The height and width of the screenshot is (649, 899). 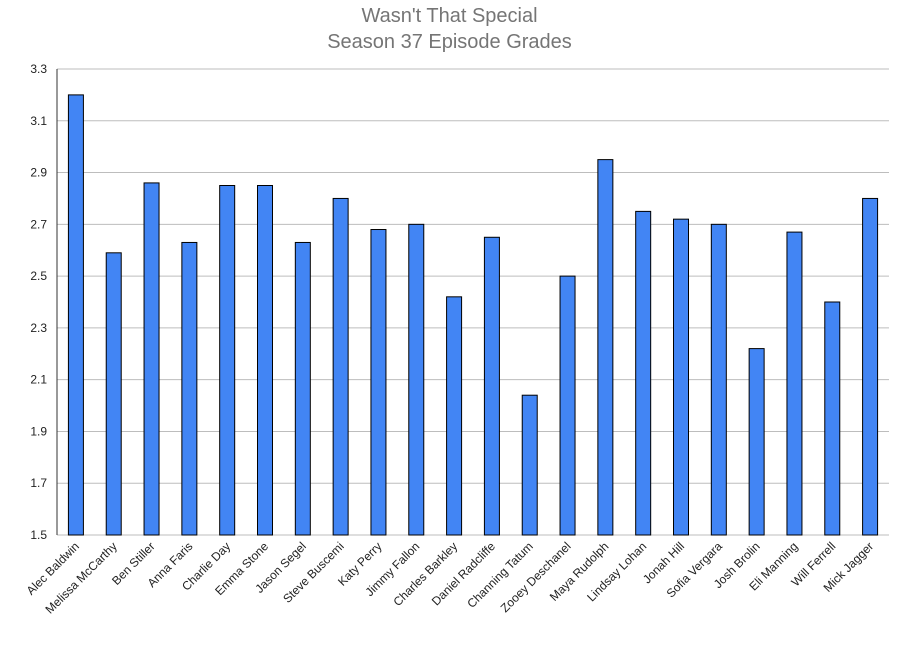 I want to click on y-tick-label: 2.5, so click(x=38, y=276).